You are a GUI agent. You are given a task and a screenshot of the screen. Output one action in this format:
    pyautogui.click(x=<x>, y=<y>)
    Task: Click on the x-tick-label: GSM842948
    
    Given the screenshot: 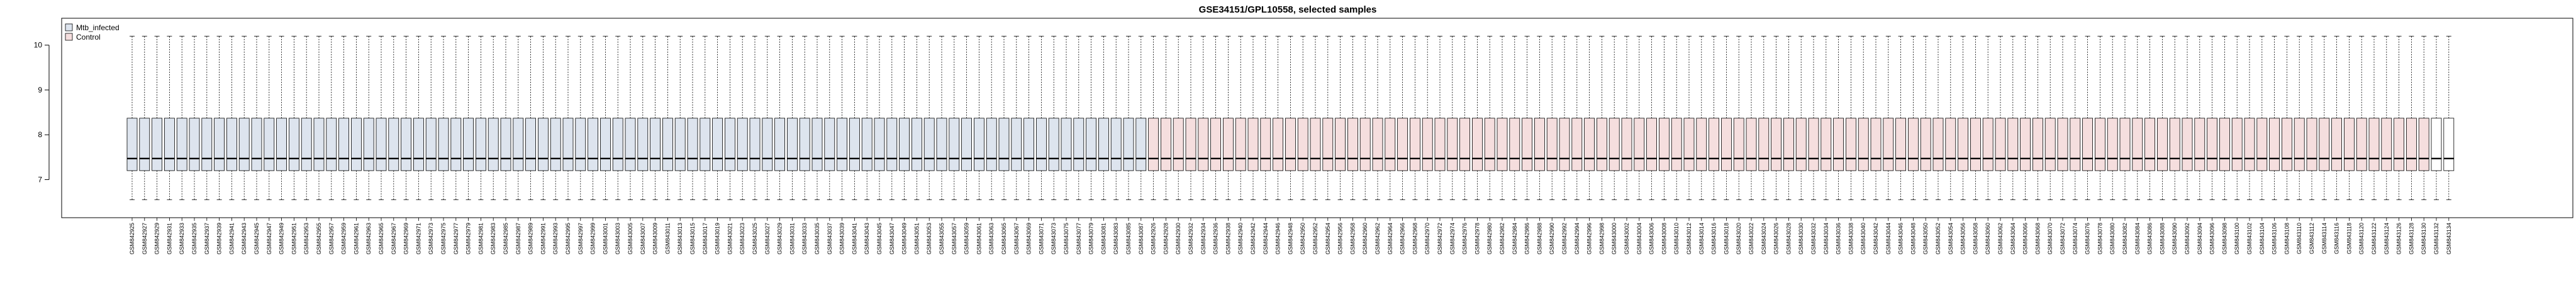 What is the action you would take?
    pyautogui.click(x=1290, y=239)
    